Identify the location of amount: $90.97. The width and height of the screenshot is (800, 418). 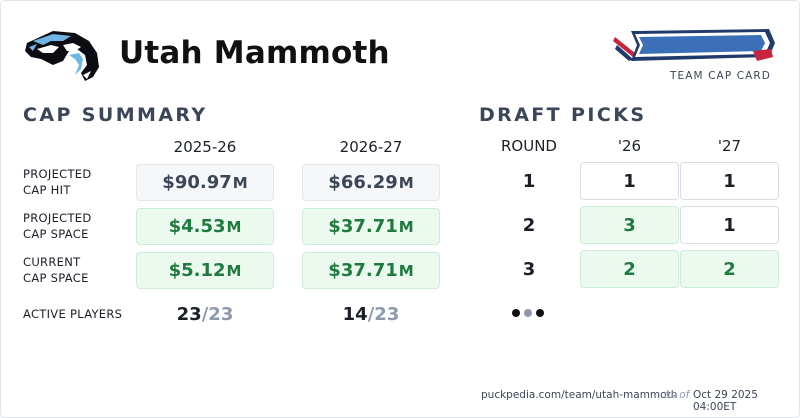
(197, 182).